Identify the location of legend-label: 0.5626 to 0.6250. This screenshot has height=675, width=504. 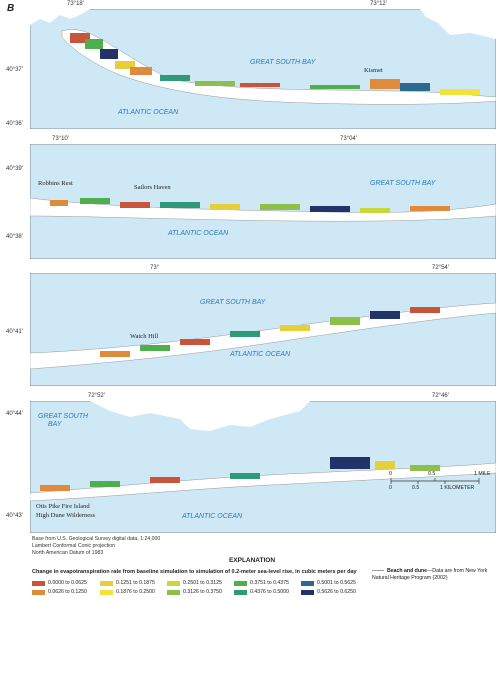
(336, 592).